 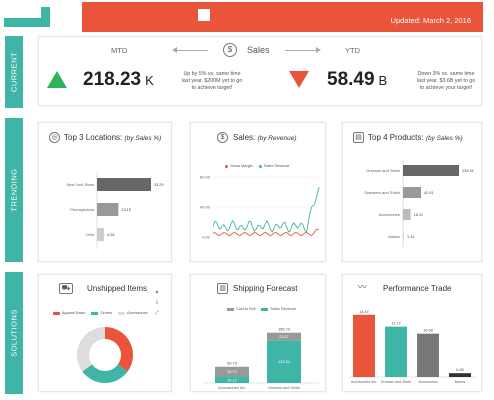 What do you see at coordinates (468, 171) in the screenshot?
I see `value-label: 133.34` at bounding box center [468, 171].